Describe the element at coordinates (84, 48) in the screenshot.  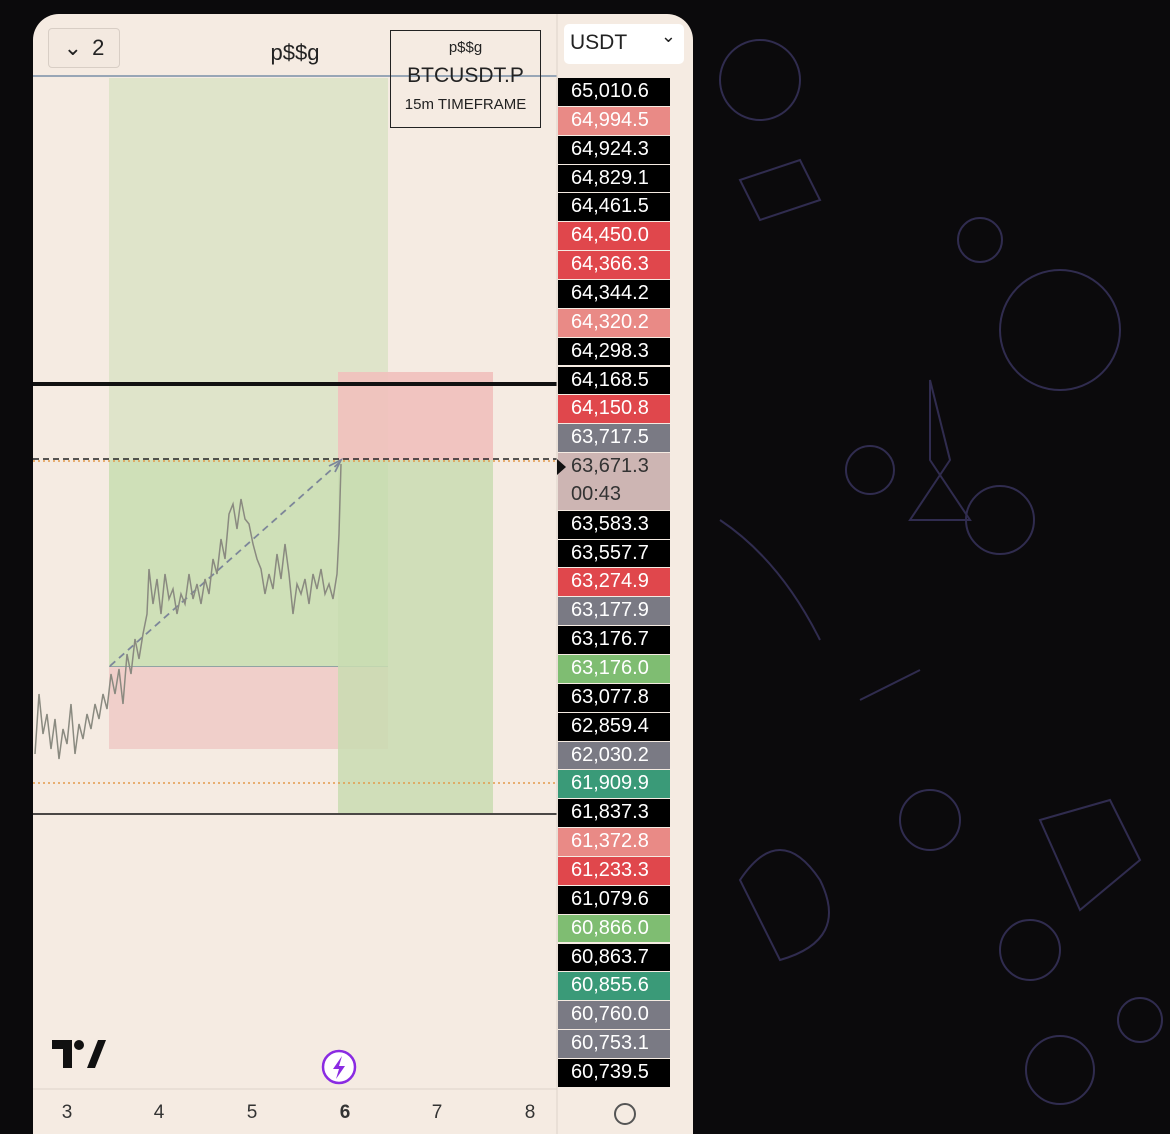
I see `layout-button: ⌄ 2` at that location.